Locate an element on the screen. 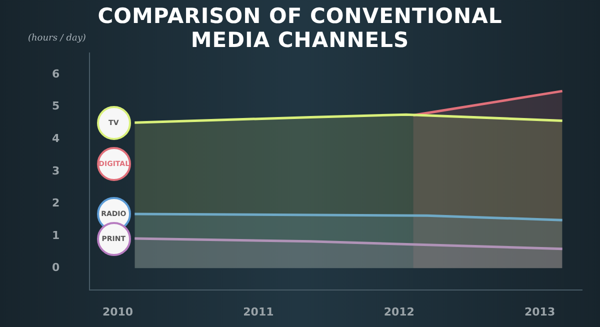 The width and height of the screenshot is (600, 327). y-tick-label: 5 is located at coordinates (56, 106).